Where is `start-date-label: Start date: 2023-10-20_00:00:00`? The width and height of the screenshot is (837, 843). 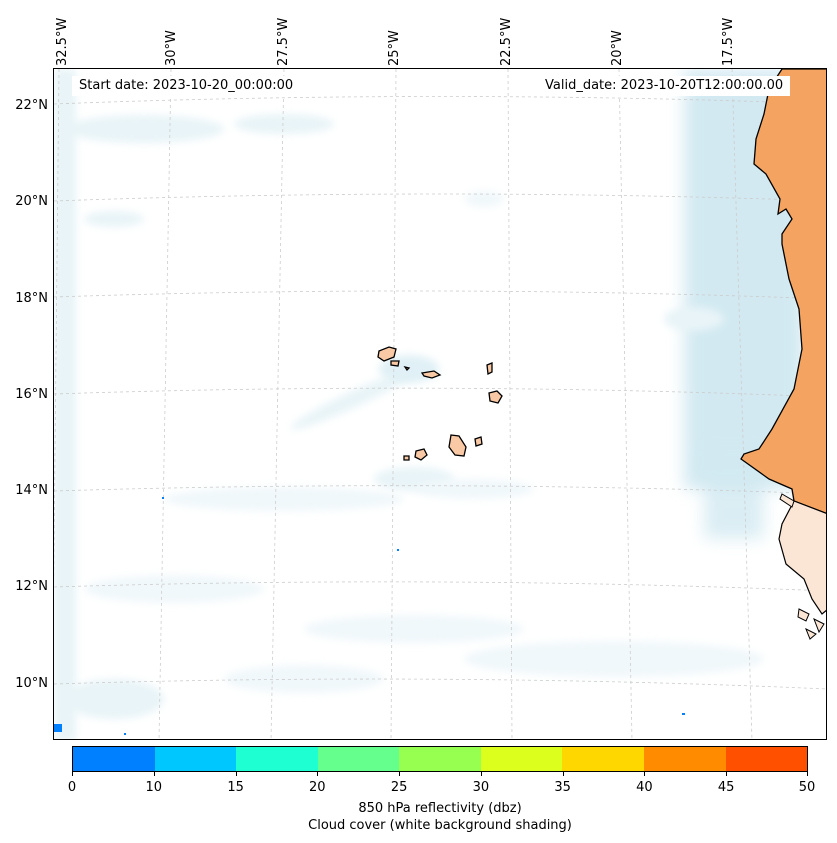 start-date-label: Start date: 2023-10-20_00:00:00 is located at coordinates (186, 86).